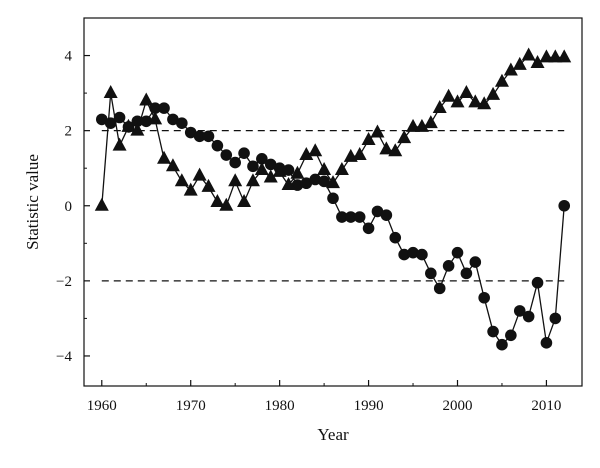 The height and width of the screenshot is (468, 600). What do you see at coordinates (69, 57) in the screenshot?
I see `y-tick-label-4: 4` at bounding box center [69, 57].